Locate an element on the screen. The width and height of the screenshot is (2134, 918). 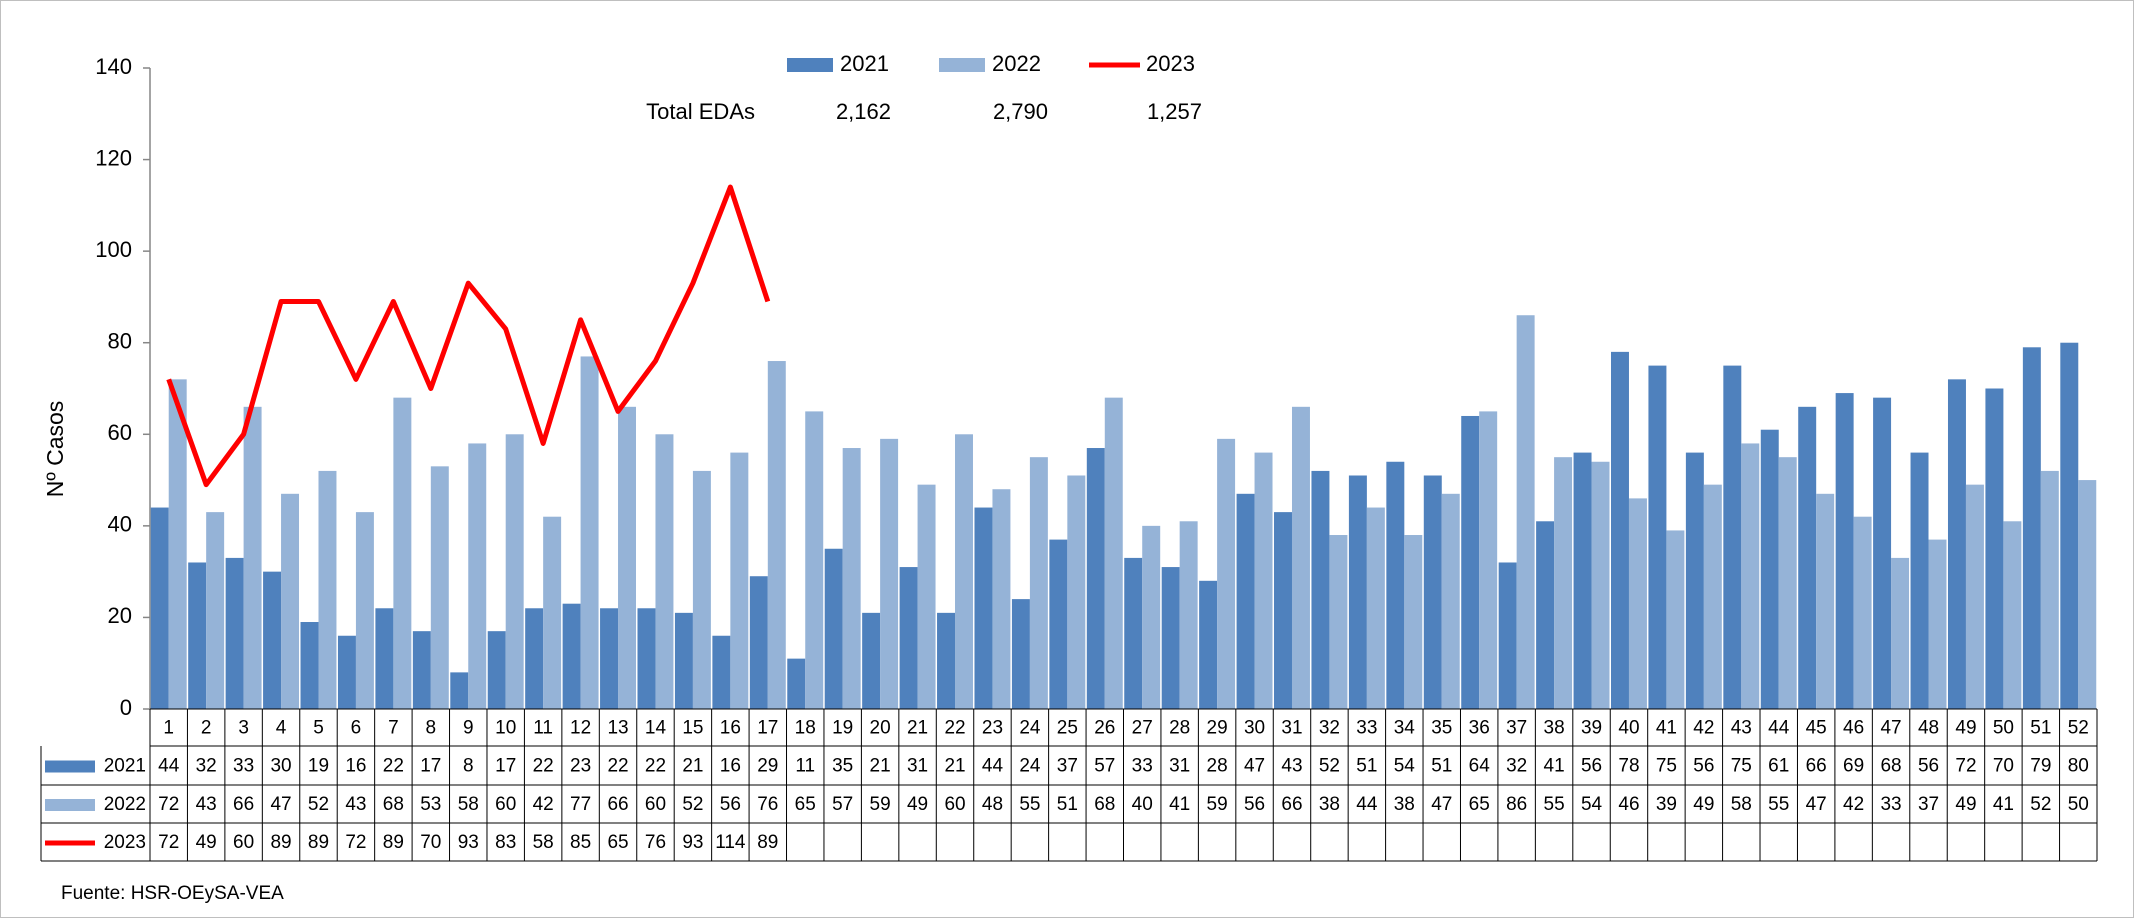
x-tick-label: 37 is located at coordinates (1516, 728).